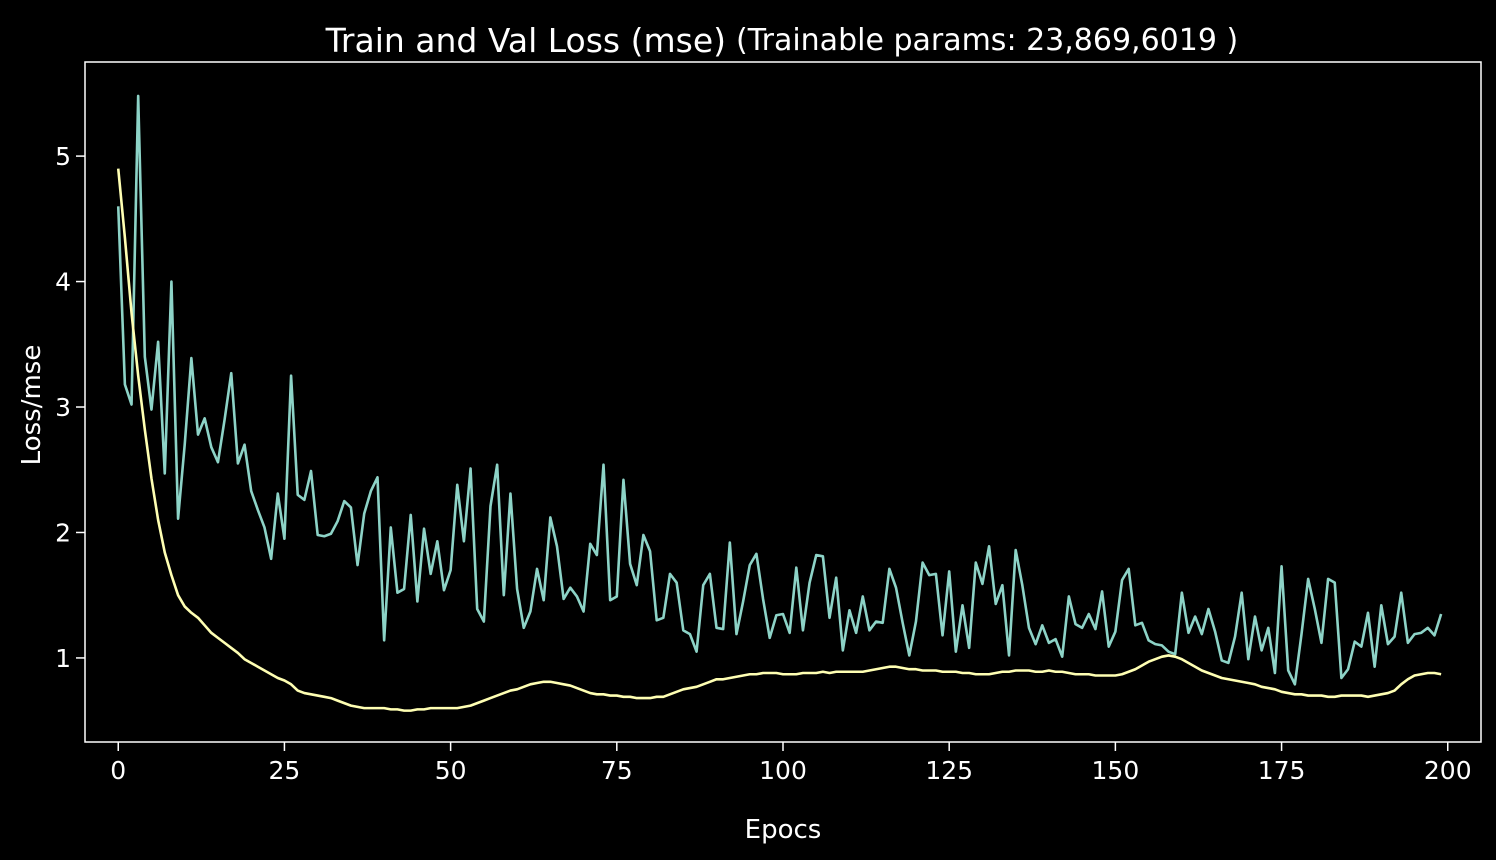  Describe the element at coordinates (63, 658) in the screenshot. I see `y-tick-label: 1` at that location.